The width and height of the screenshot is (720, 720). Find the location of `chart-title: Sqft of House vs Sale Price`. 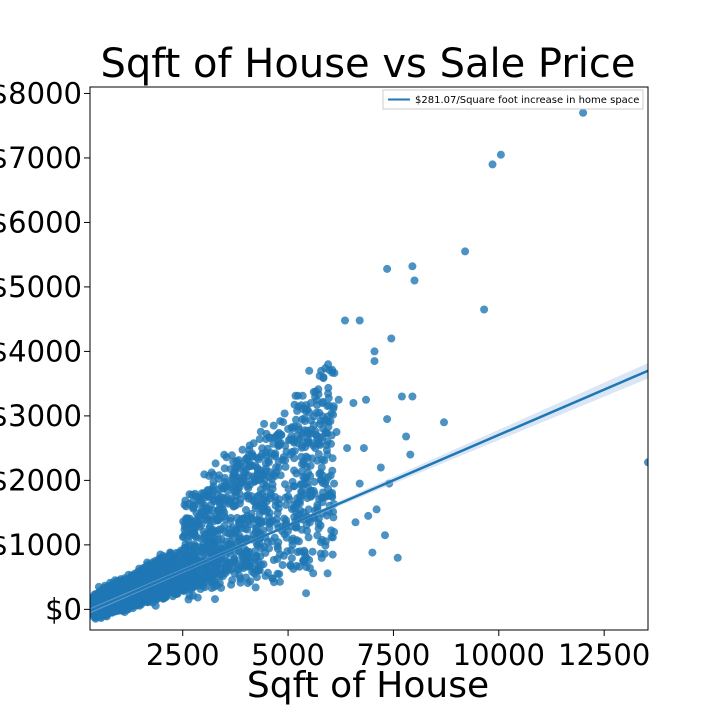

chart-title: Sqft of House vs Sale Price is located at coordinates (367, 64).